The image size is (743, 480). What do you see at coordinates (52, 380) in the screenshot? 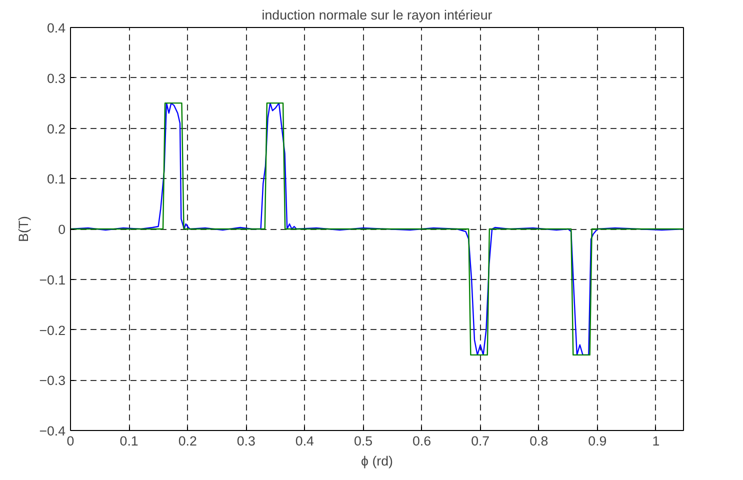
I see `y-tick-label: −0.3` at bounding box center [52, 380].